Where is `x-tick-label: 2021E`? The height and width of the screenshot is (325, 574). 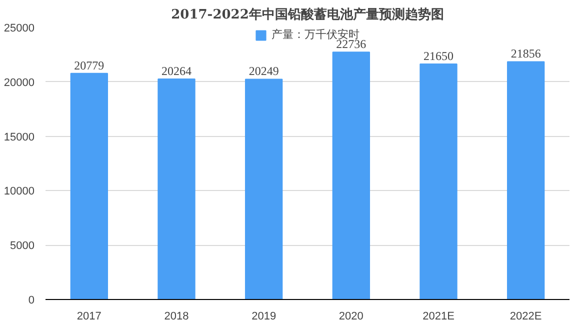
x-tick-label: 2021E is located at coordinates (438, 316).